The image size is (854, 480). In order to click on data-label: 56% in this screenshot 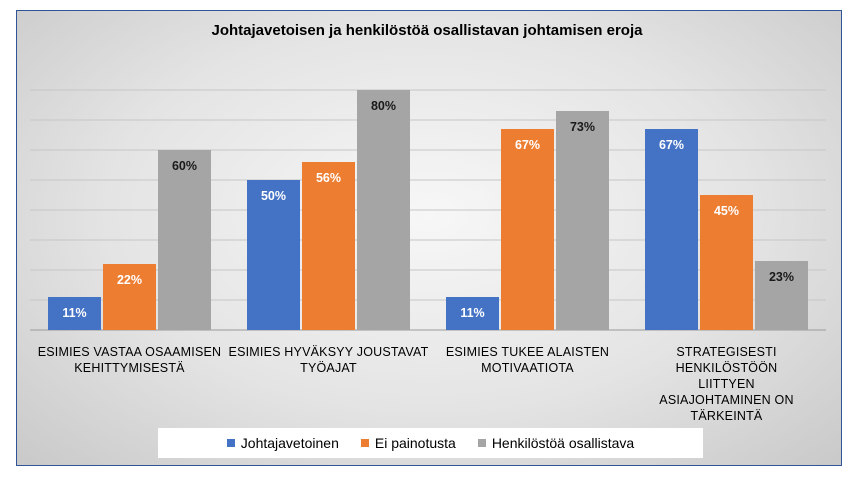, I will do `click(328, 178)`.